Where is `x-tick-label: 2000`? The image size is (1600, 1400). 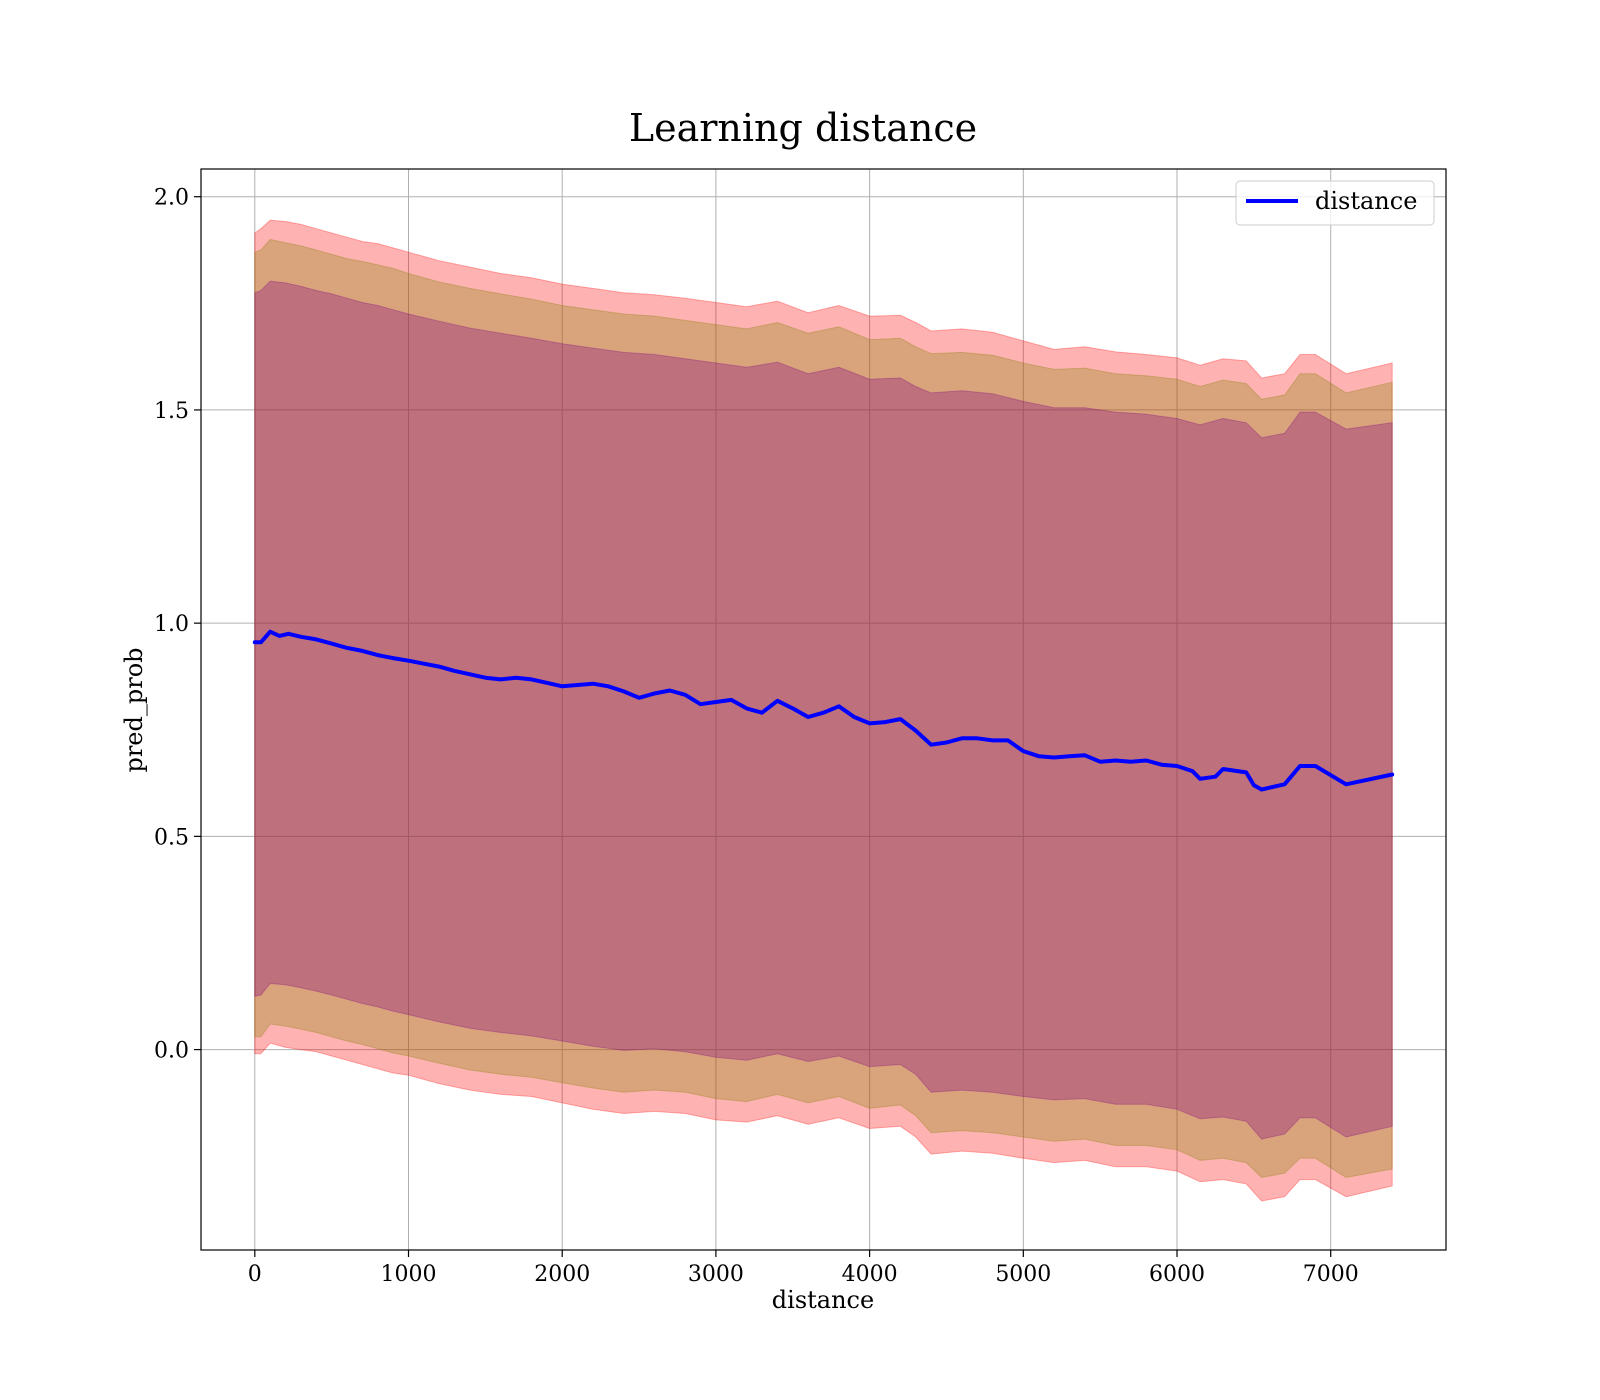 x-tick-label: 2000 is located at coordinates (562, 1274).